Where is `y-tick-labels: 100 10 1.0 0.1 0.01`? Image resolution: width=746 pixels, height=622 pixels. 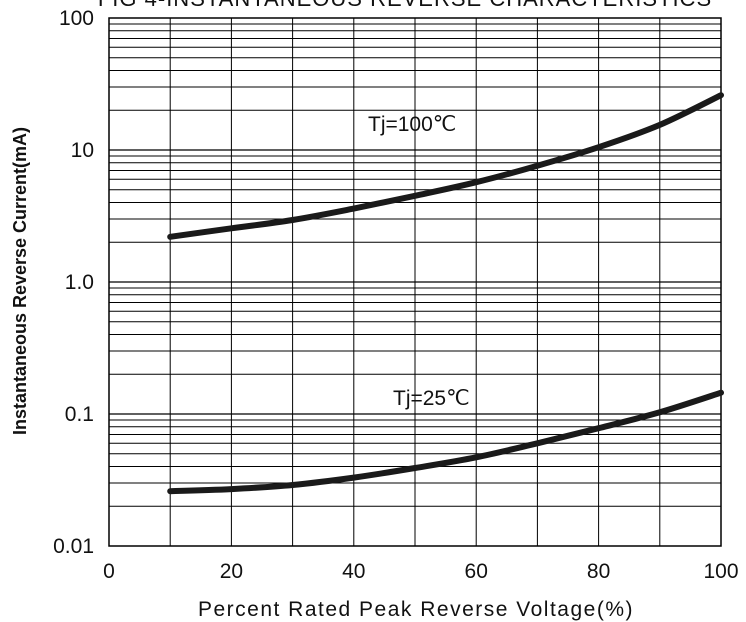
y-tick-labels: 100 10 1.0 0.1 0.01 is located at coordinates (73, 282).